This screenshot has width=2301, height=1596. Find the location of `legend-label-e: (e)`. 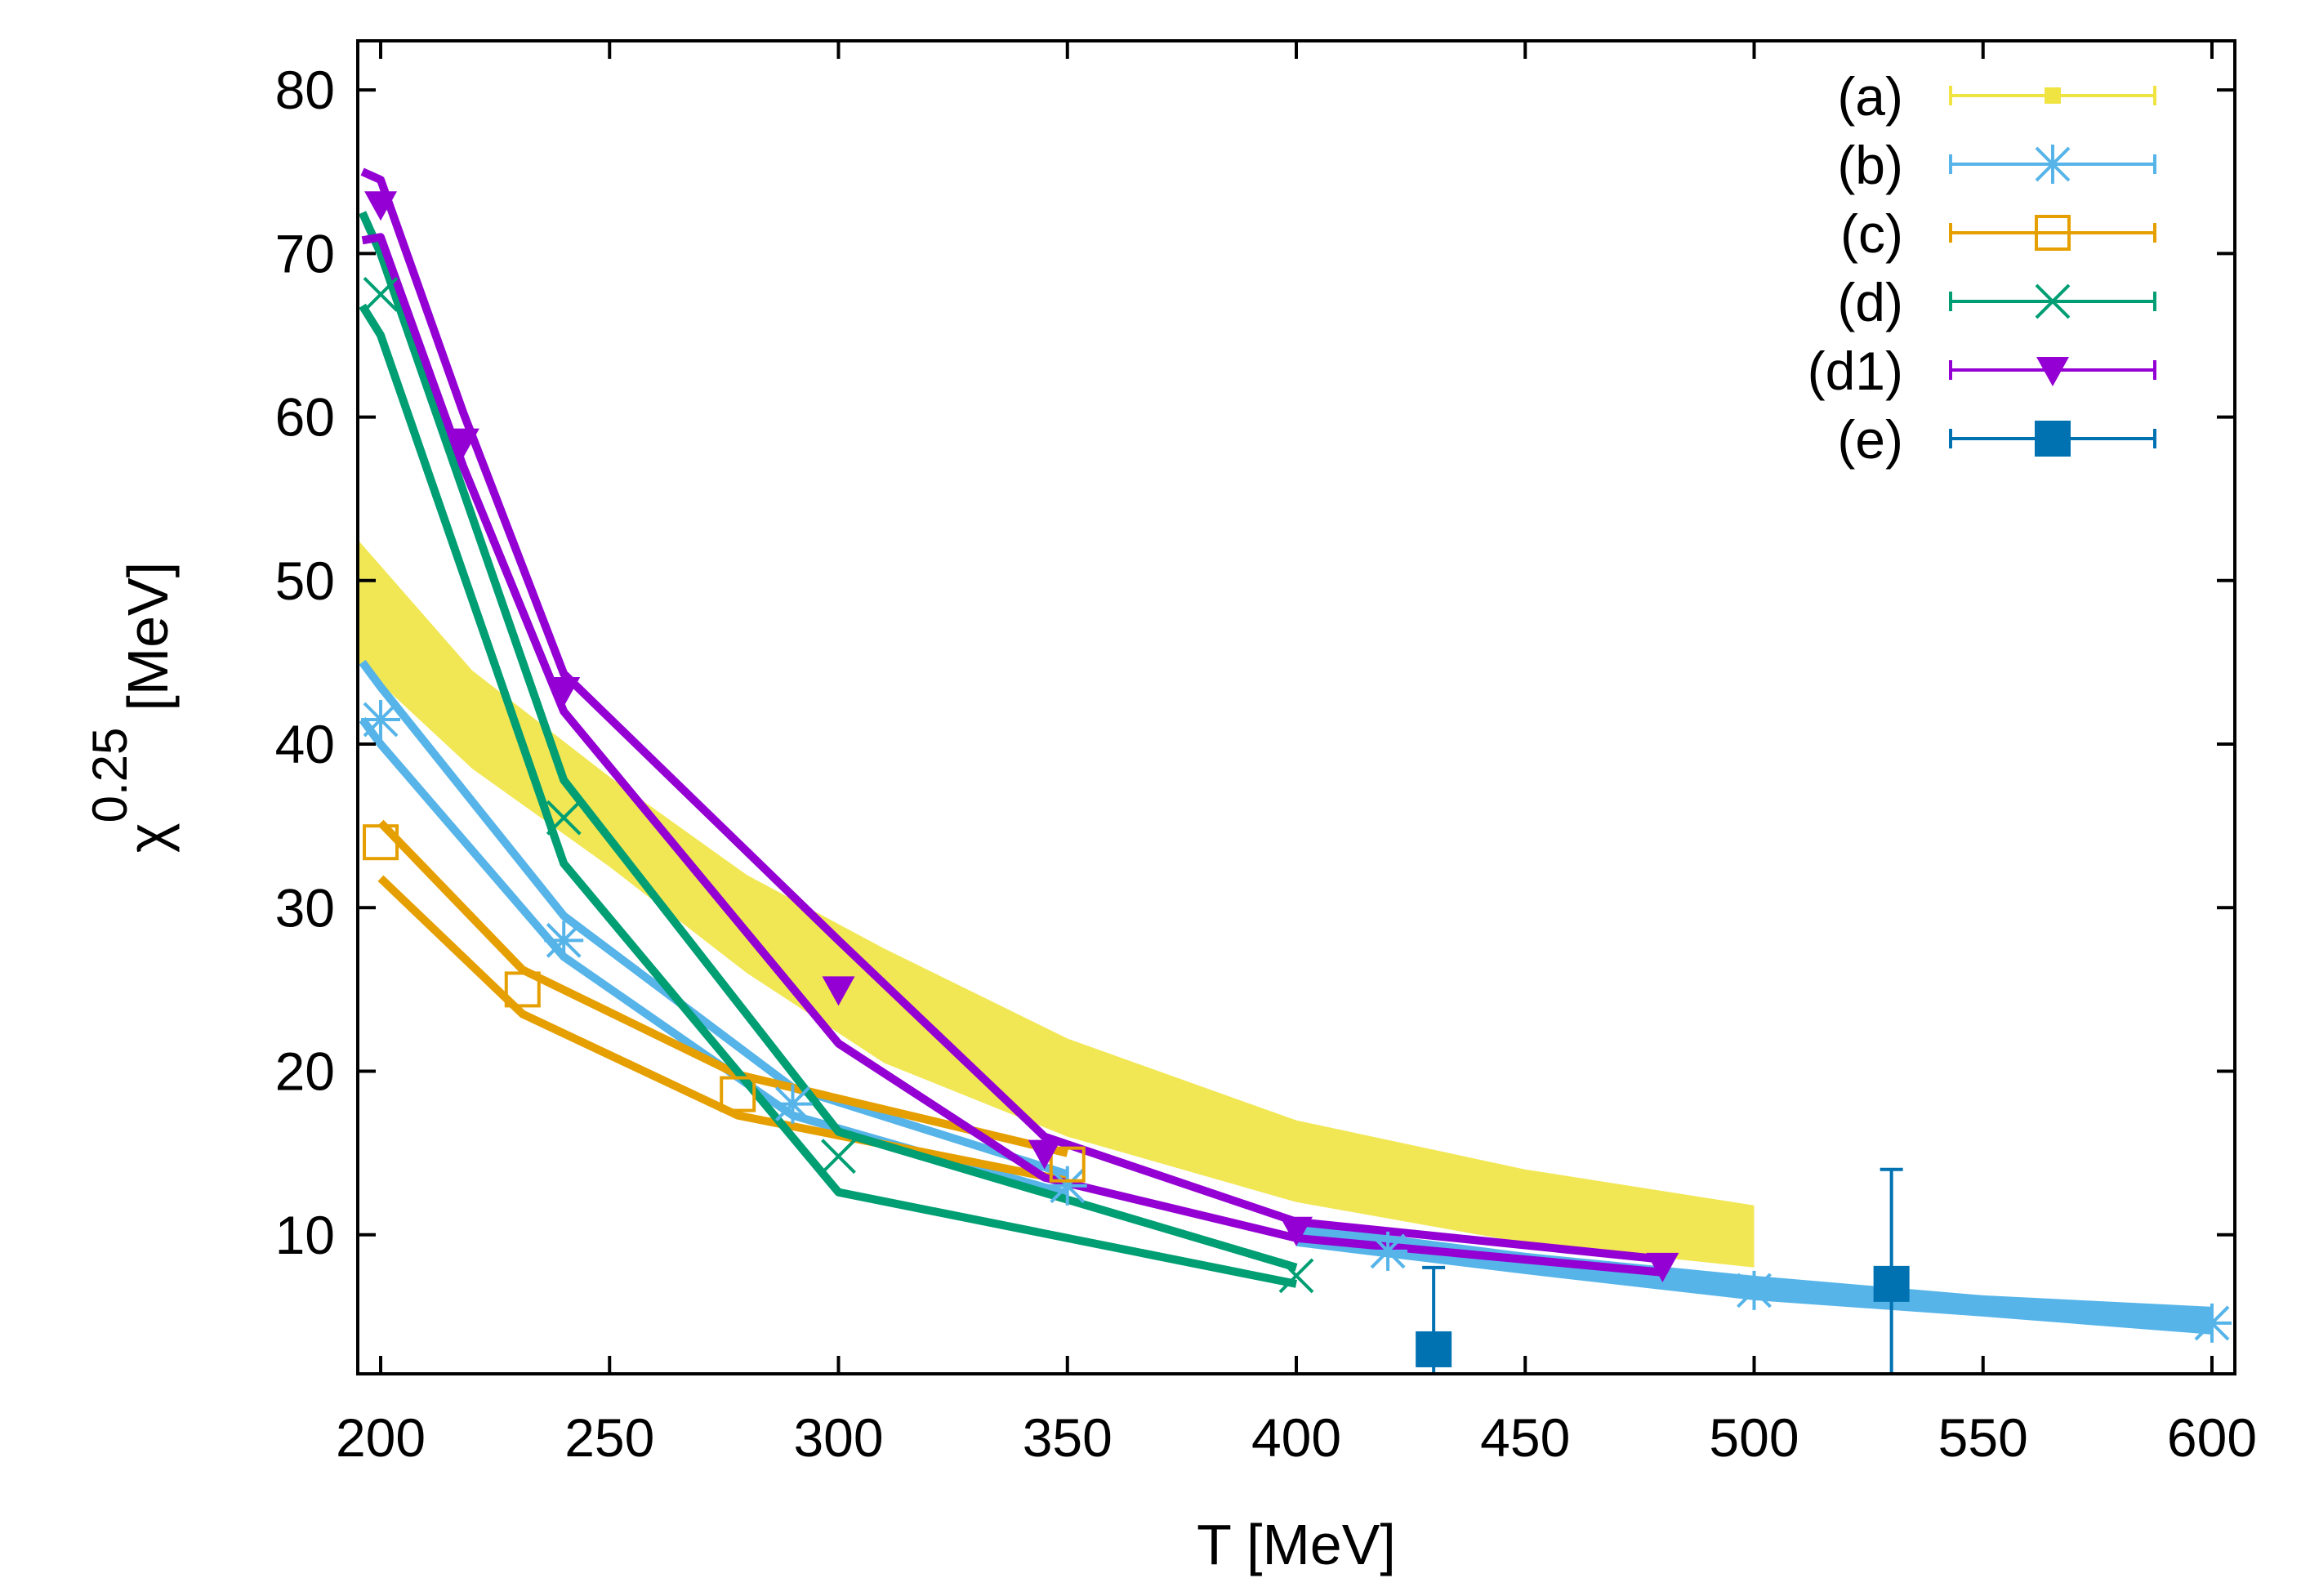

legend-label-e: (e) is located at coordinates (1870, 439).